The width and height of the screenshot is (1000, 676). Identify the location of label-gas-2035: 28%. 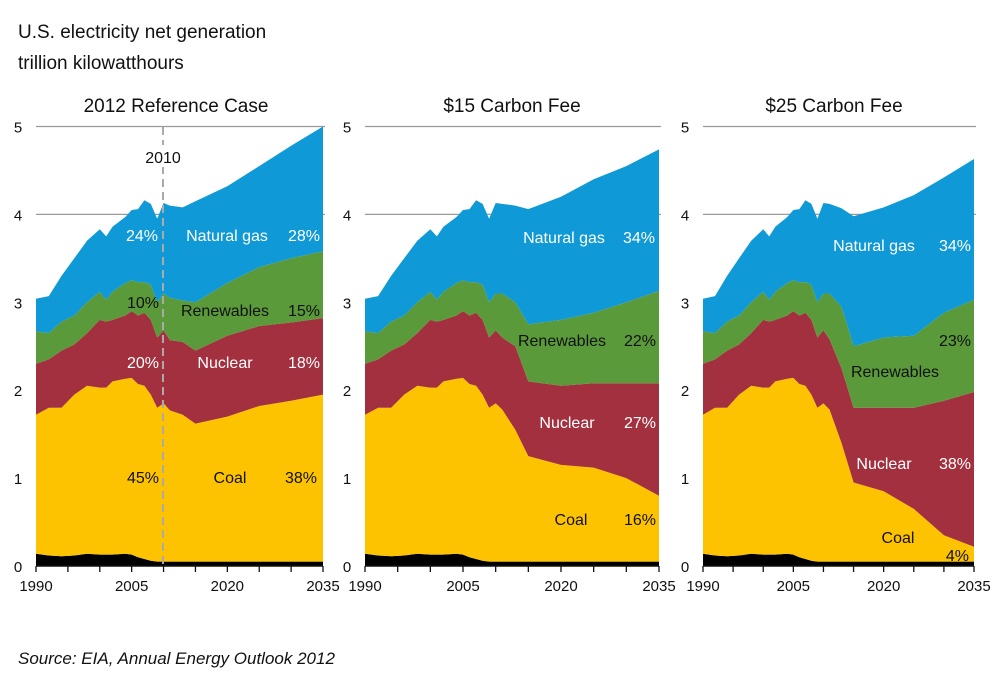
(304, 236).